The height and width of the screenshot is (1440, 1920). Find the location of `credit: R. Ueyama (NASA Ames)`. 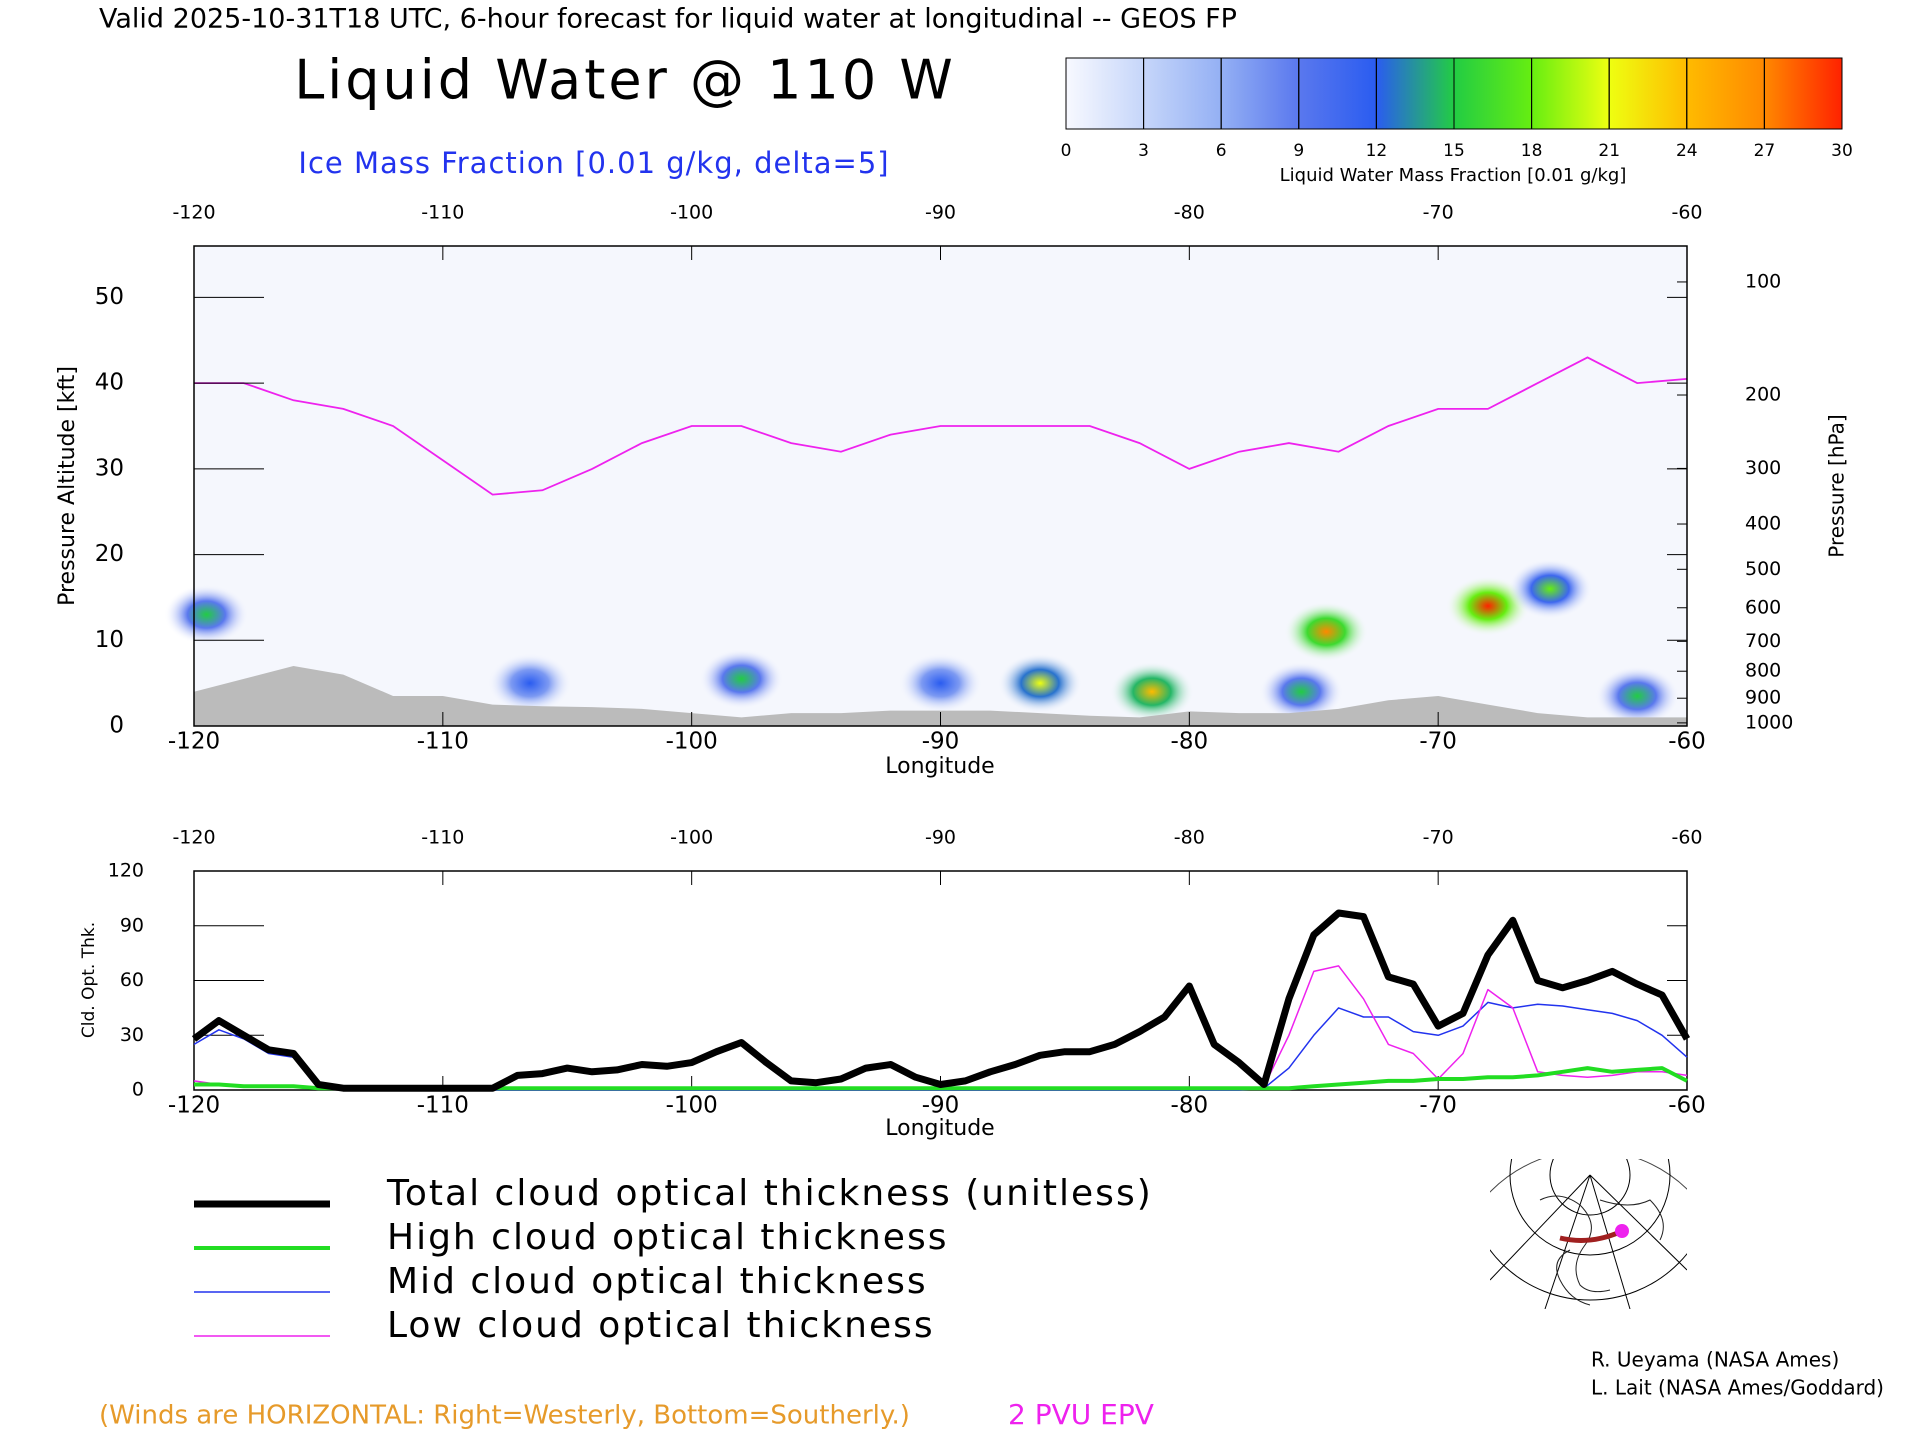

credit: R. Ueyama (NASA Ames) is located at coordinates (1715, 1360).